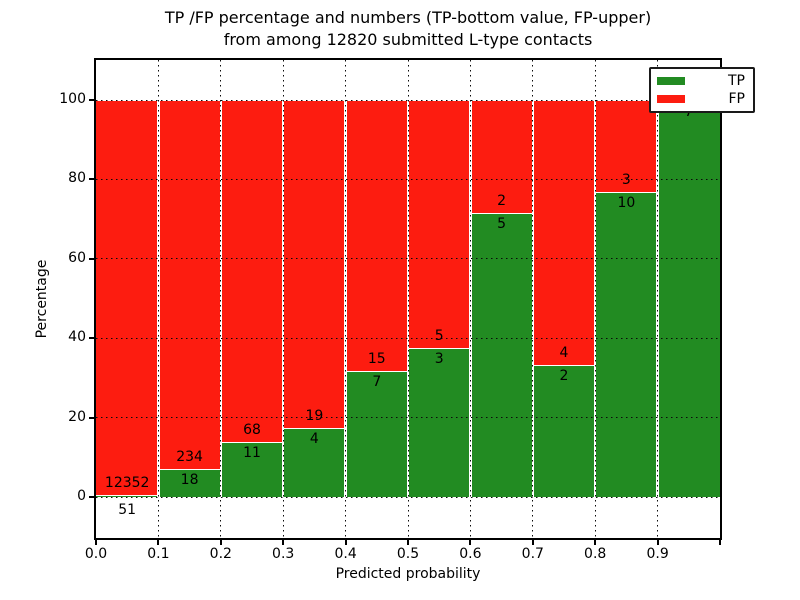 Image resolution: width=800 pixels, height=600 pixels. Describe the element at coordinates (77, 178) in the screenshot. I see `y-tick-label: 80` at that location.